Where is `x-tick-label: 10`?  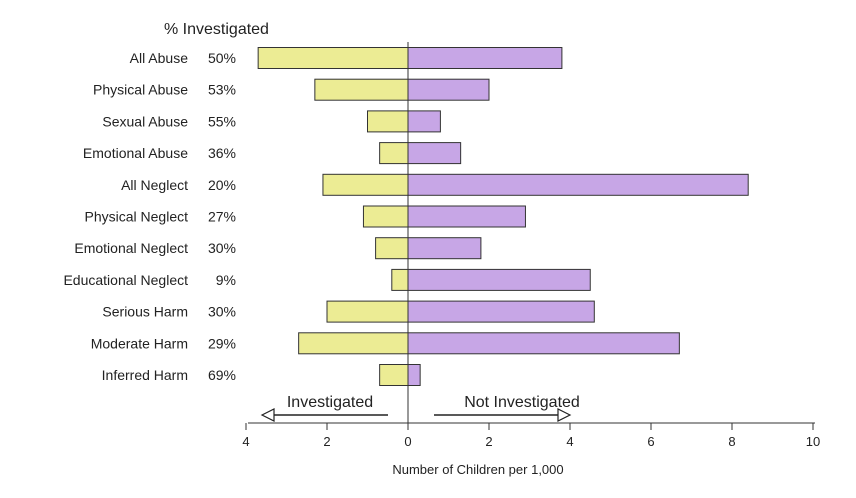 x-tick-label: 10 is located at coordinates (813, 441).